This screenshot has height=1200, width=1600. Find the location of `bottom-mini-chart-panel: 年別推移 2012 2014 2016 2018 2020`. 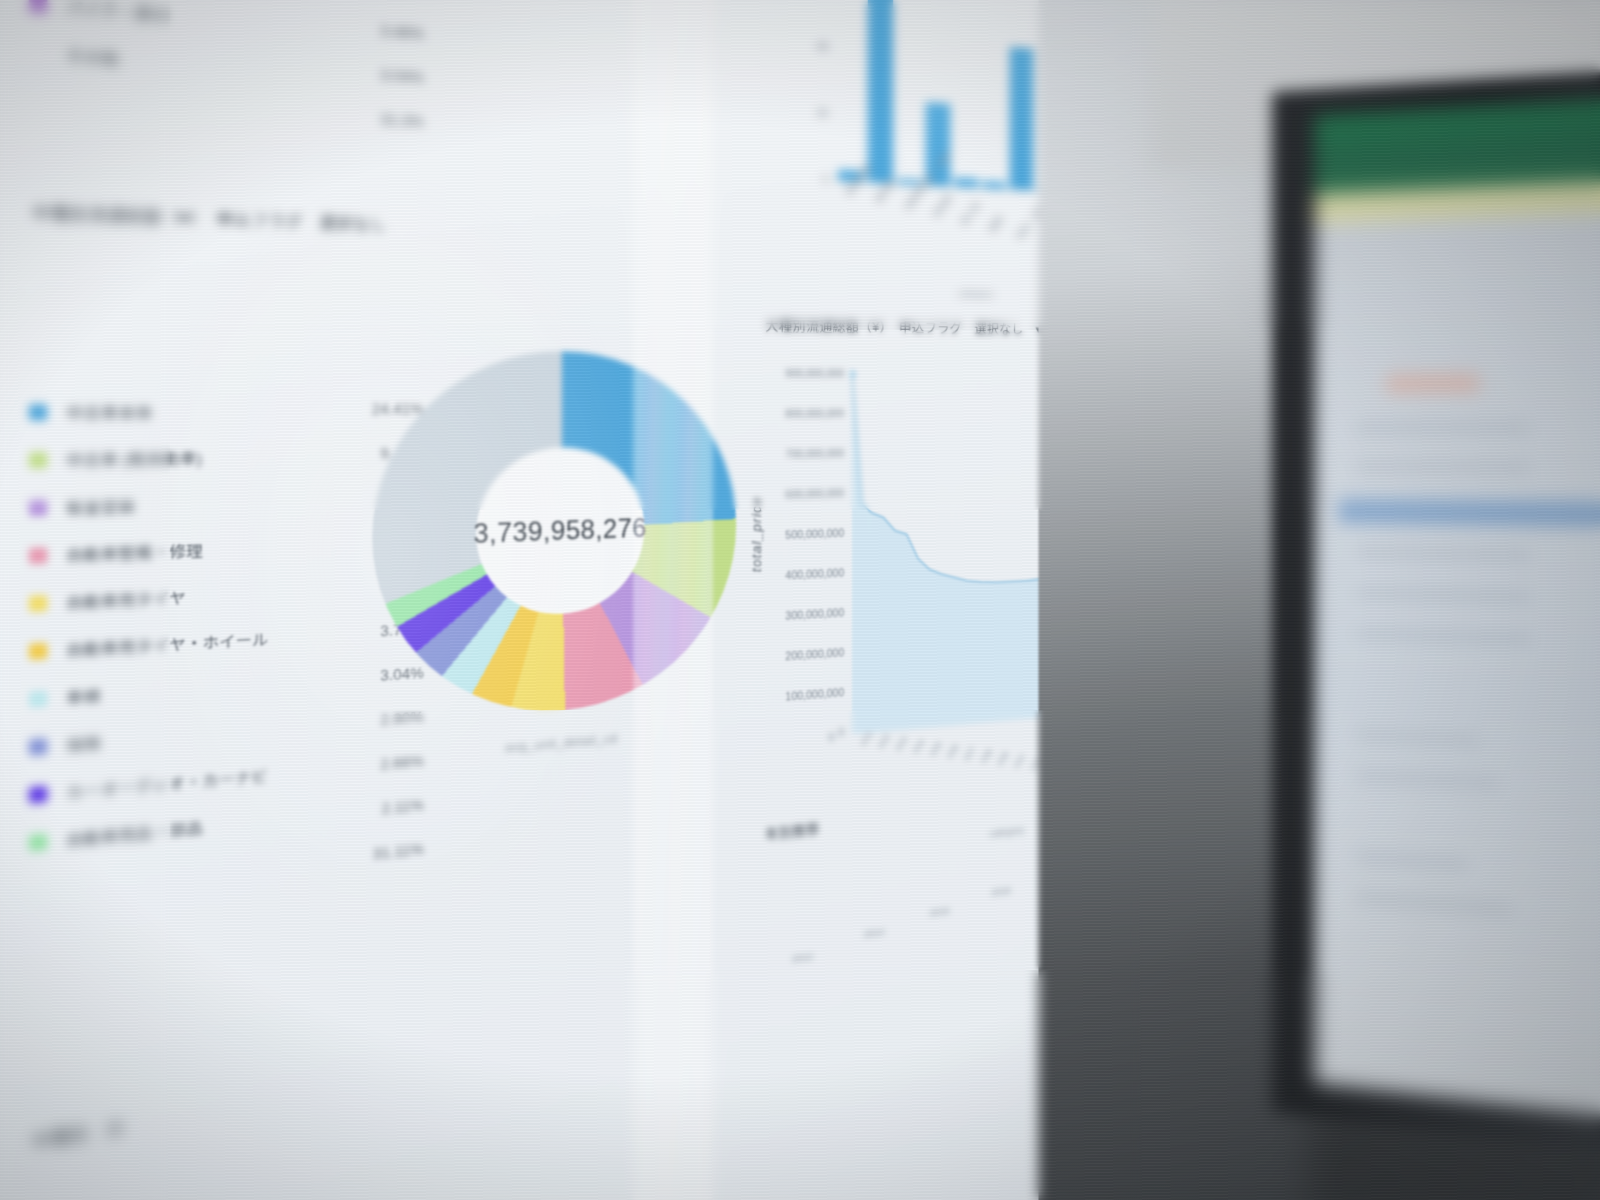

bottom-mini-chart-panel: 年別推移 2012 2014 2016 2018 2020 is located at coordinates (892, 912).